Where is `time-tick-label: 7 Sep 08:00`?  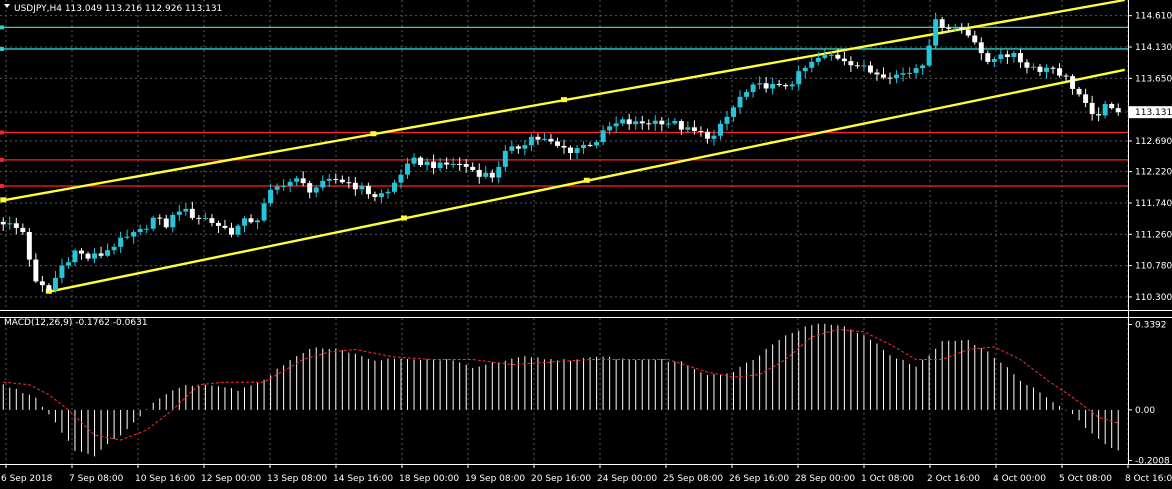 time-tick-label: 7 Sep 08:00 is located at coordinates (96, 479).